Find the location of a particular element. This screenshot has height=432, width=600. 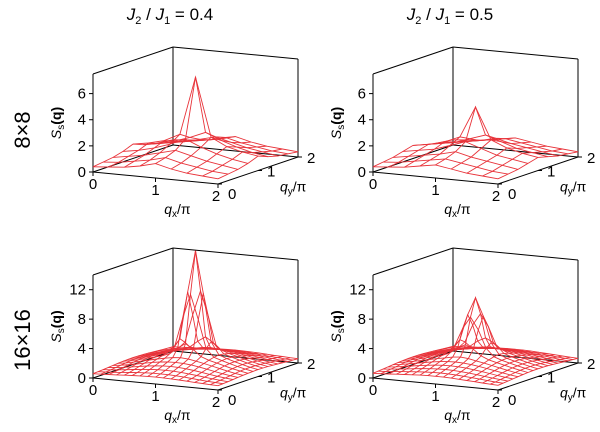

column-title: J2 / J1 = 0.5 is located at coordinates (449, 16).